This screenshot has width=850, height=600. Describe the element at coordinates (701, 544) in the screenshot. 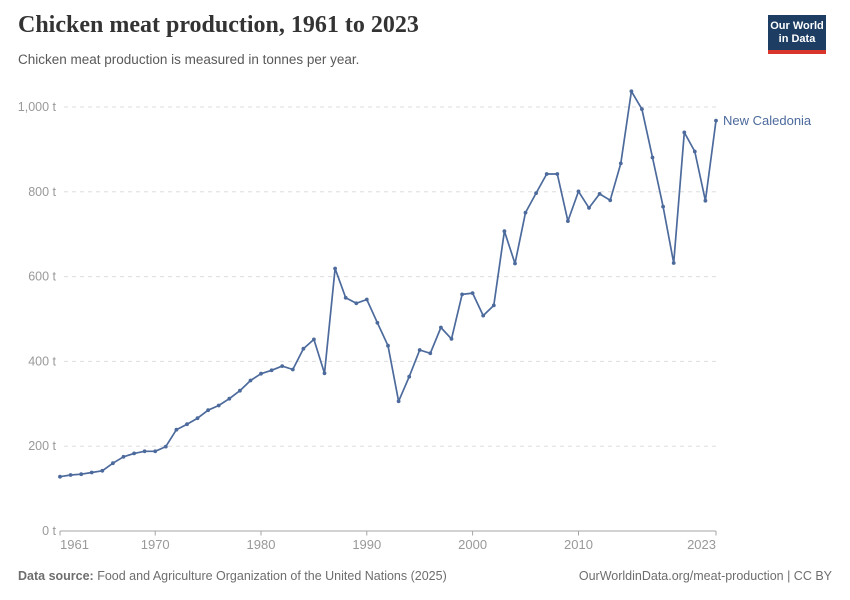

I see `x-tick-label: 2023` at that location.